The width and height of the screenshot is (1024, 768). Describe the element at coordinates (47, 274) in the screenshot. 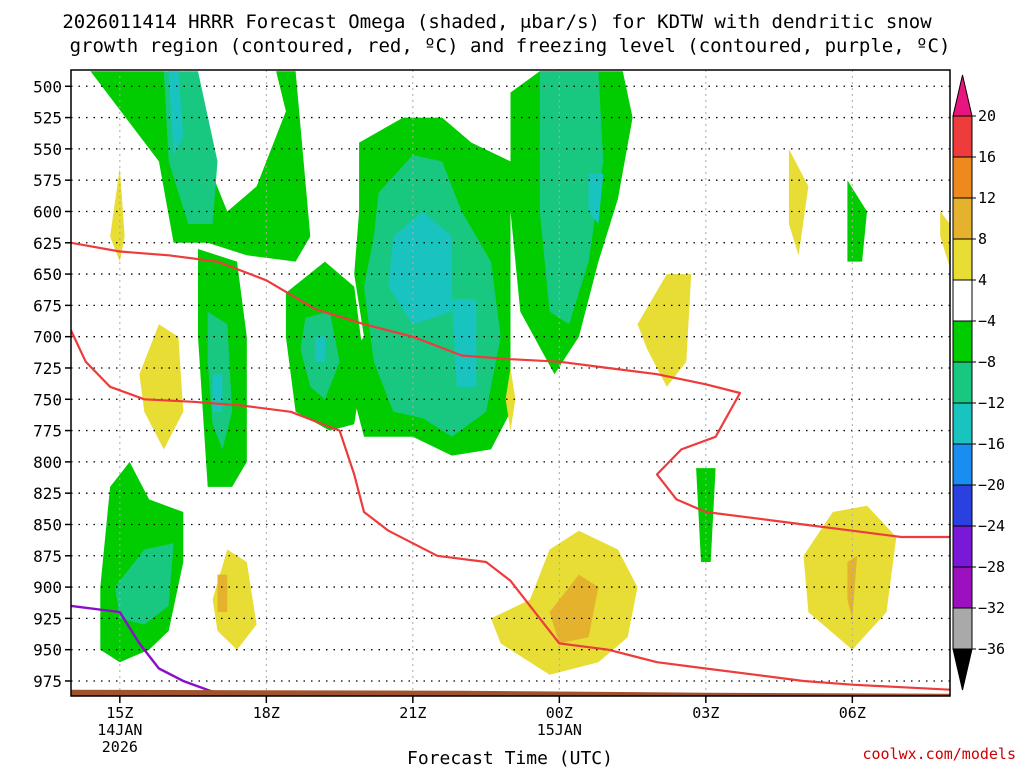

I see `y-tick-label-650: 650` at that location.